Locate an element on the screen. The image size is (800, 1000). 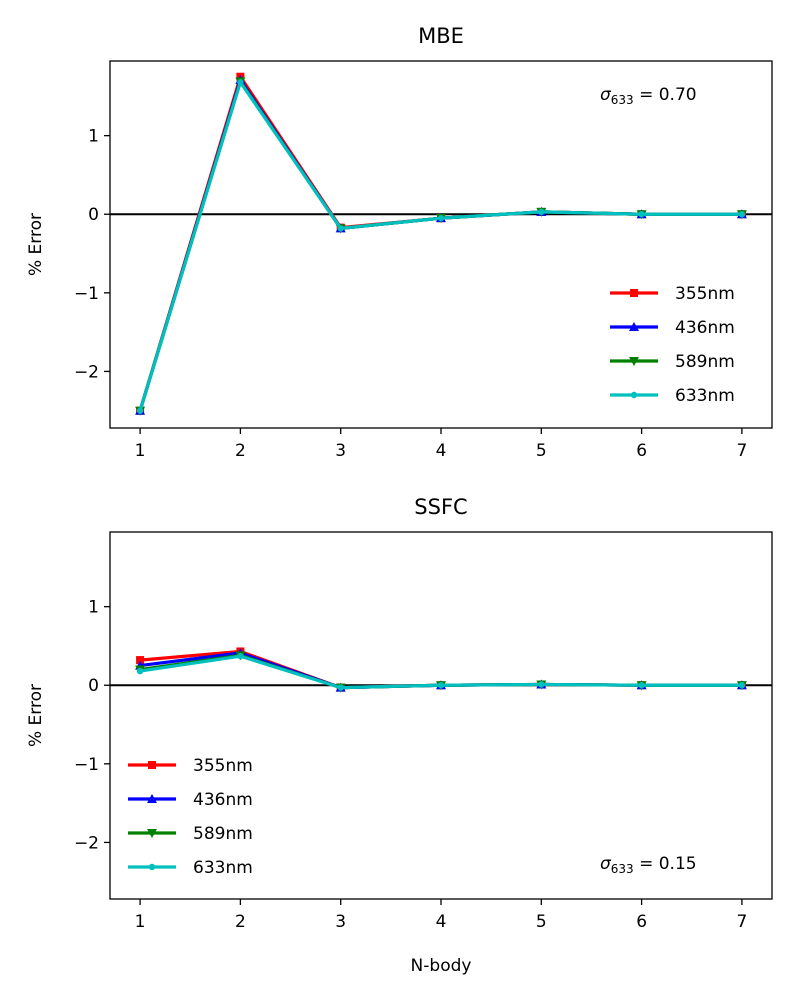
sigma-annotation: σ633 = 0.70 is located at coordinates (648, 96).